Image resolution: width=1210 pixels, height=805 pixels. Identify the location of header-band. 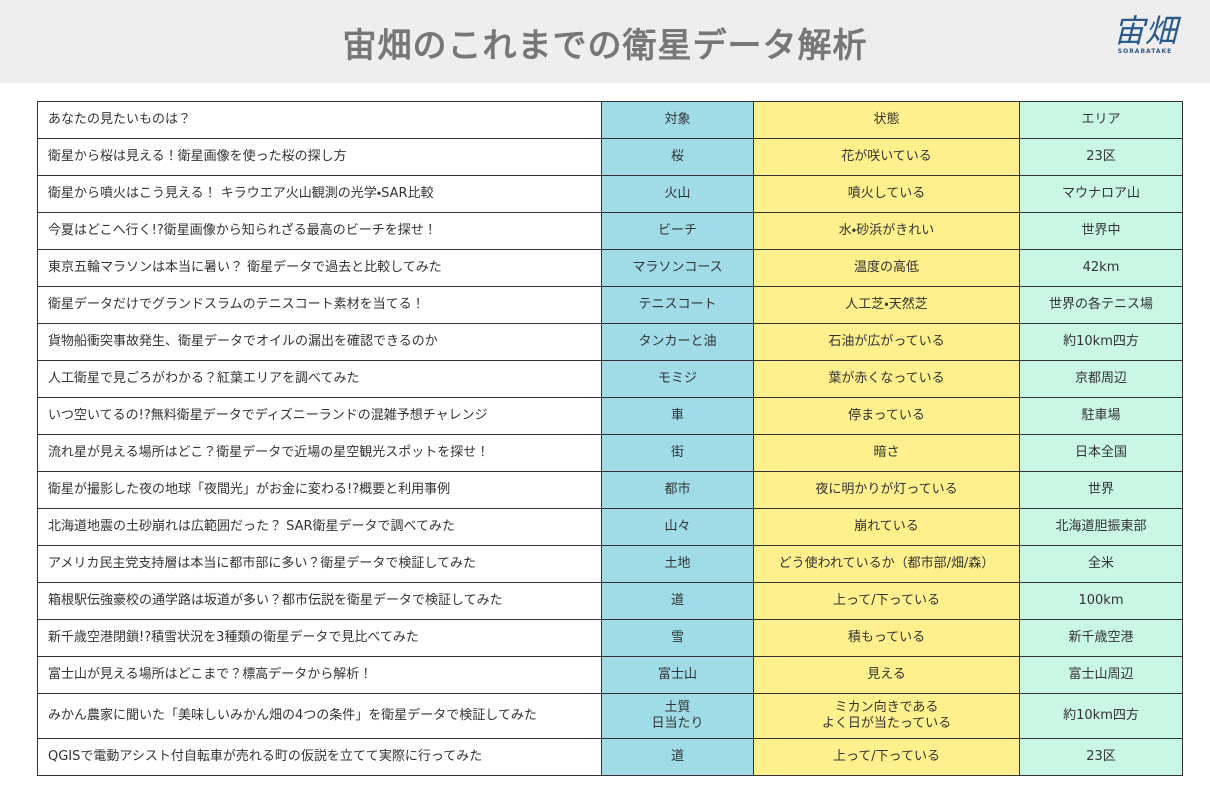
(605, 41).